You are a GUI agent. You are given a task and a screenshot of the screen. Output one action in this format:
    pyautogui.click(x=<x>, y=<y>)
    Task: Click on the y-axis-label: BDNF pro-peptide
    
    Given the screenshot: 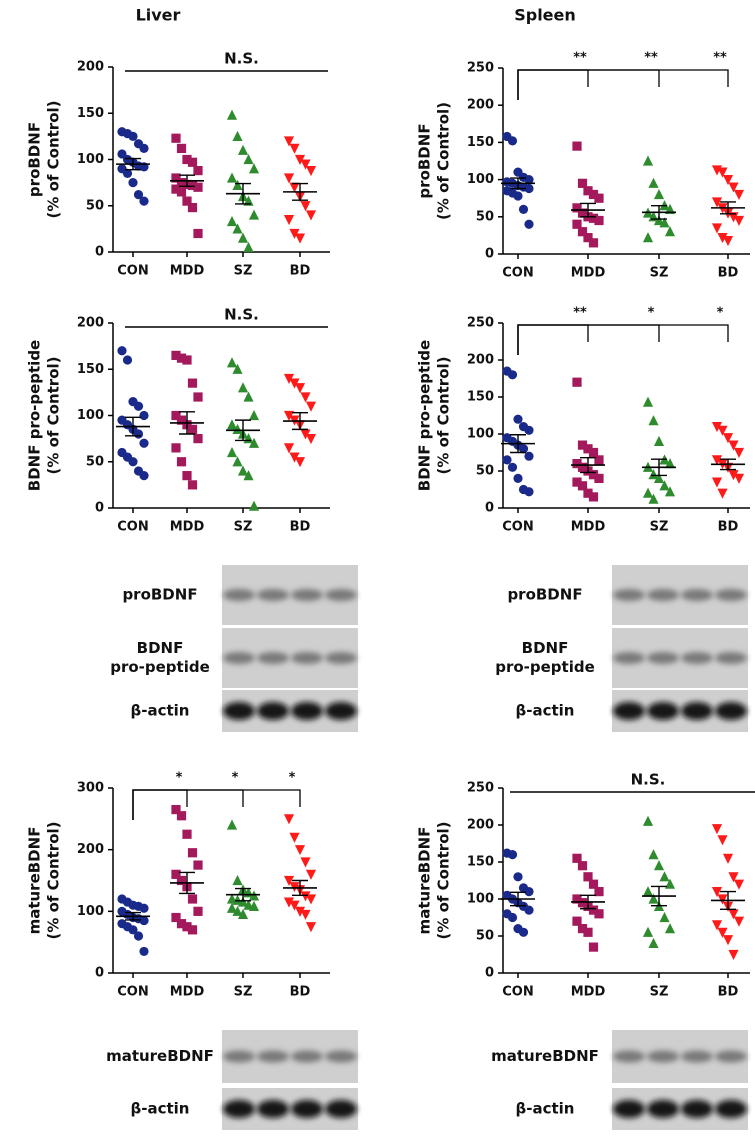 What is the action you would take?
    pyautogui.click(x=35, y=415)
    